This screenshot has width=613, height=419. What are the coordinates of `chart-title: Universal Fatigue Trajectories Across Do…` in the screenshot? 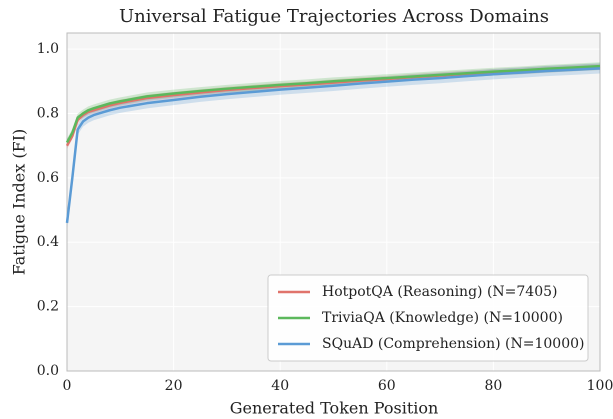 It's located at (334, 16).